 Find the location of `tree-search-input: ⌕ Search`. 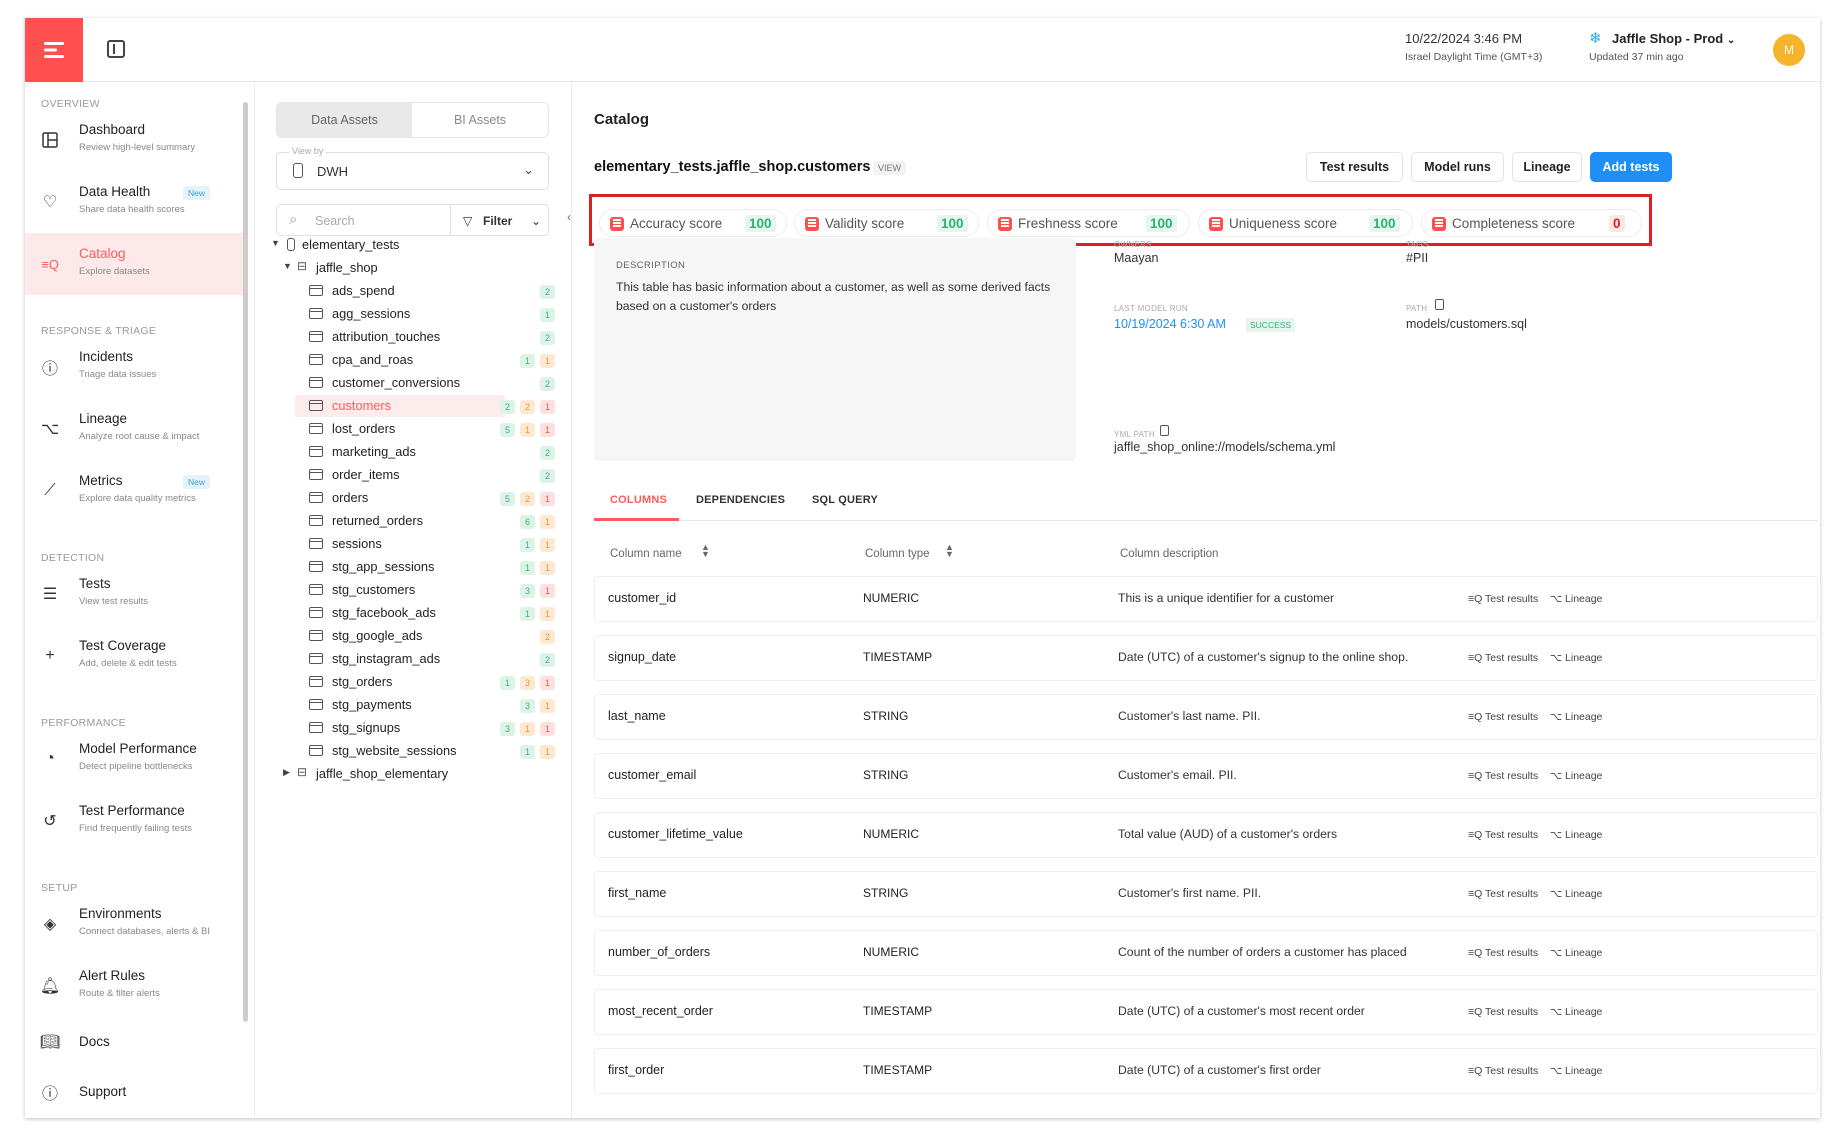

tree-search-input: ⌕ Search is located at coordinates (363, 220).